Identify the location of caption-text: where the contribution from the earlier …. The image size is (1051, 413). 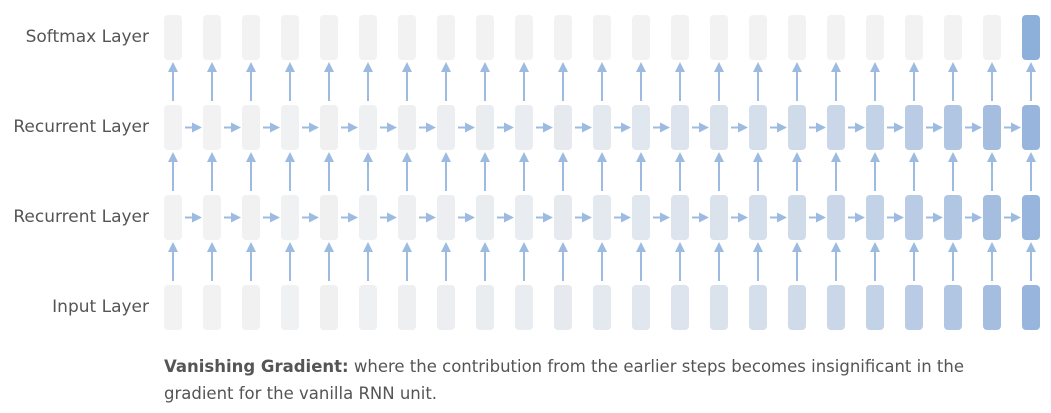
(564, 380).